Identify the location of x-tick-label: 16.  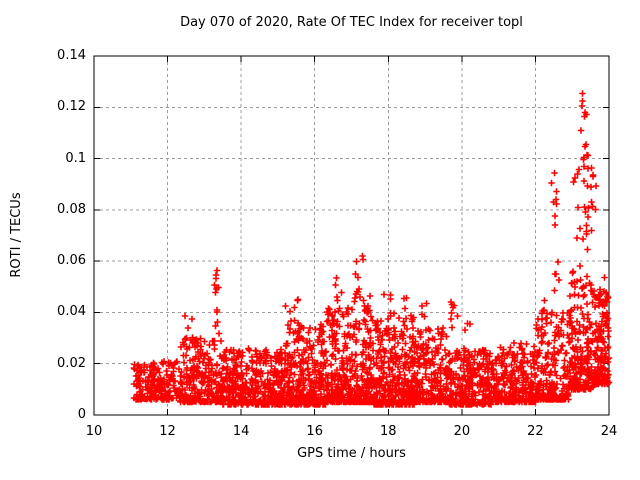
(314, 431).